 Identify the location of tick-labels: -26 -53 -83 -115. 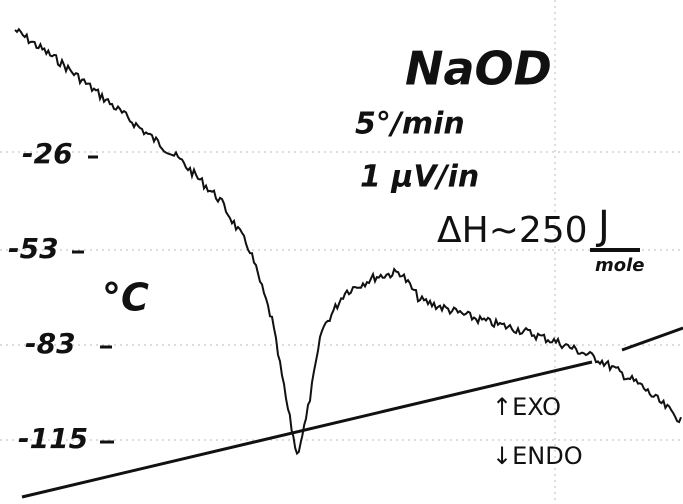
(48, 296).